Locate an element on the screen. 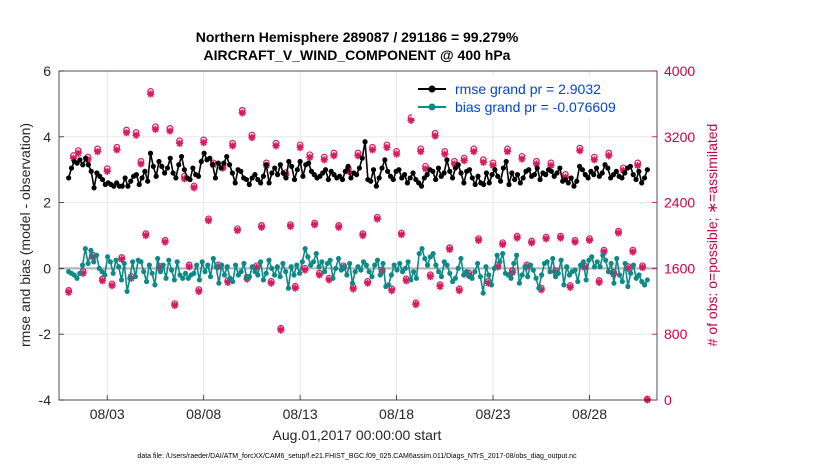 The image size is (830, 475). y-left-tick-label-0: -4 is located at coordinates (45, 400).